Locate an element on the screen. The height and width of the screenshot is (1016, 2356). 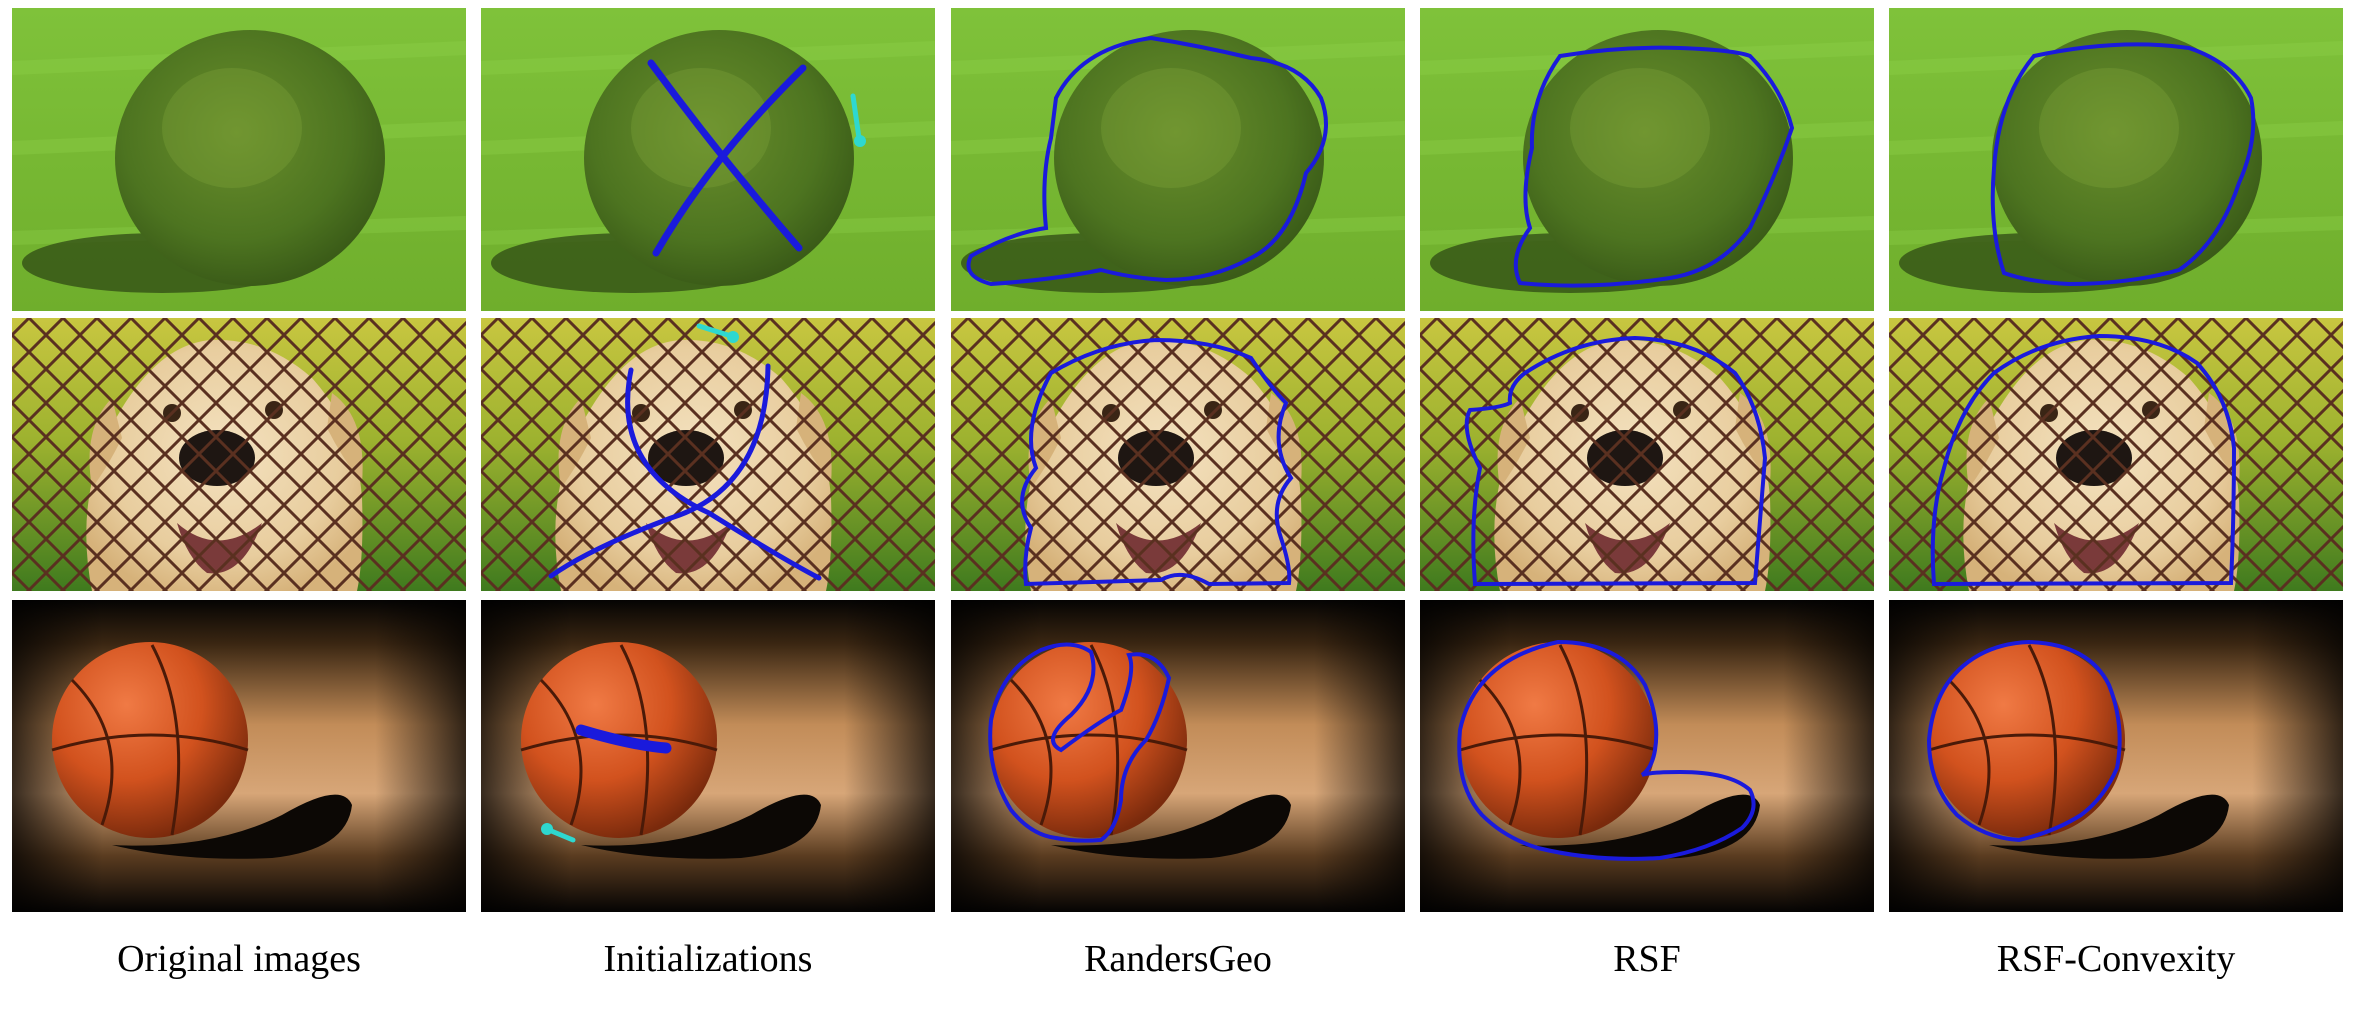
caption-original-images: Original images is located at coordinates (239, 959).